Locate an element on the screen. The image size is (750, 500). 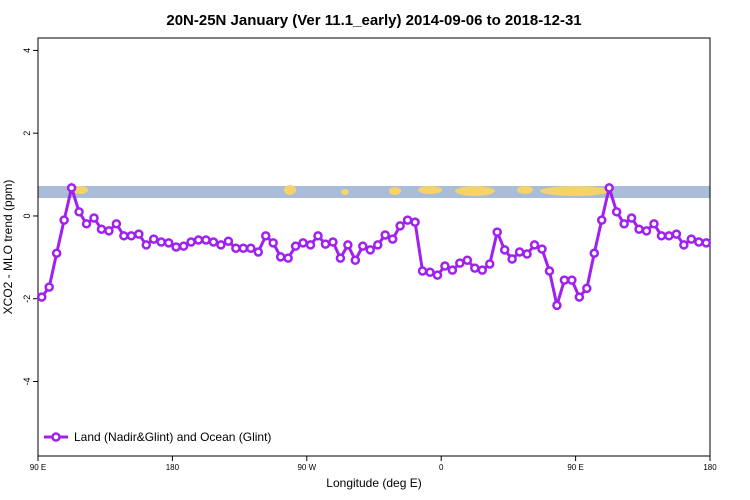
y-tick-label: 0 is located at coordinates (27, 215).